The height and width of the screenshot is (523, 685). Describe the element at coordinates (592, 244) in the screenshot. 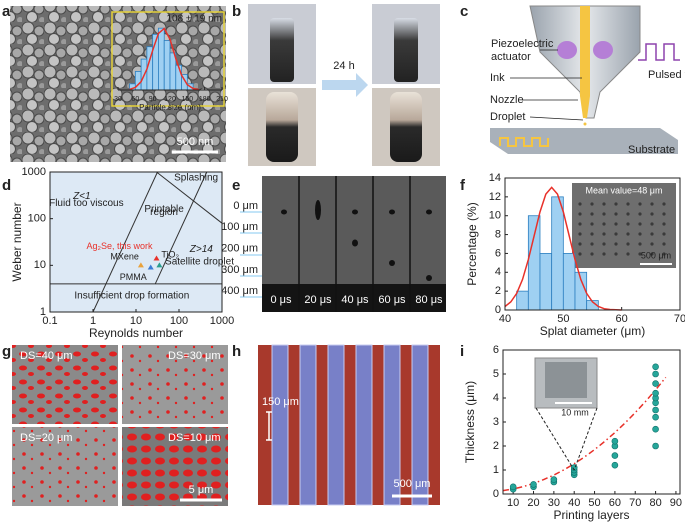

I see `axes-frame` at that location.